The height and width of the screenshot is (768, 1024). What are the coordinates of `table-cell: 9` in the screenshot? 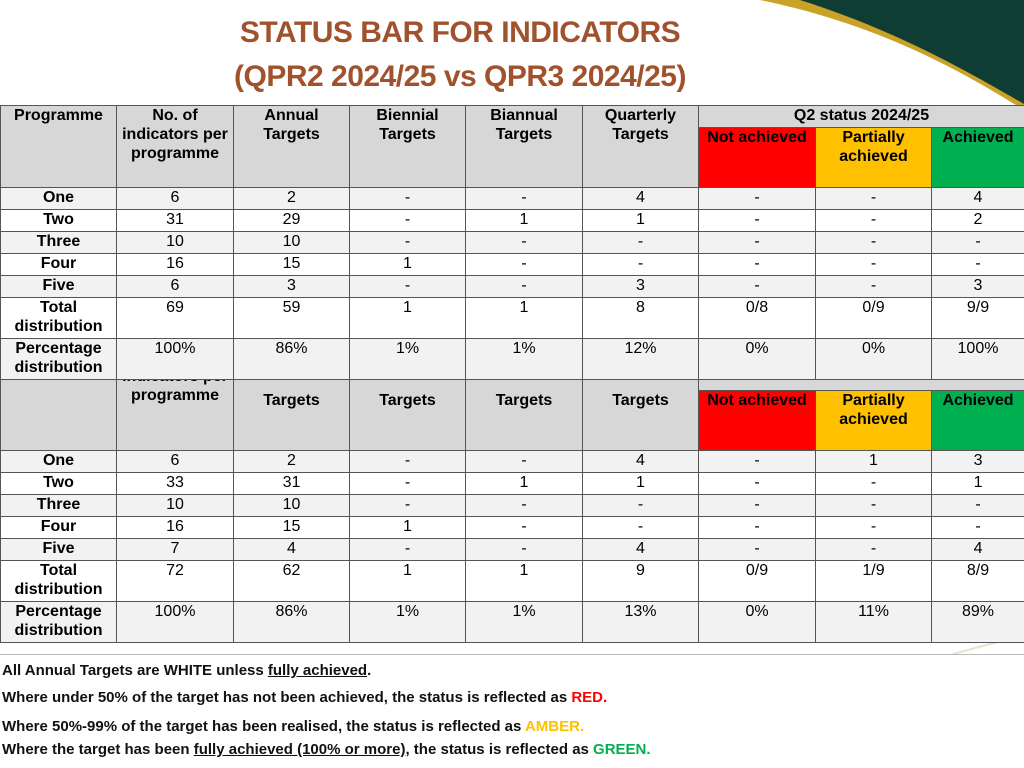 It's located at (640, 581).